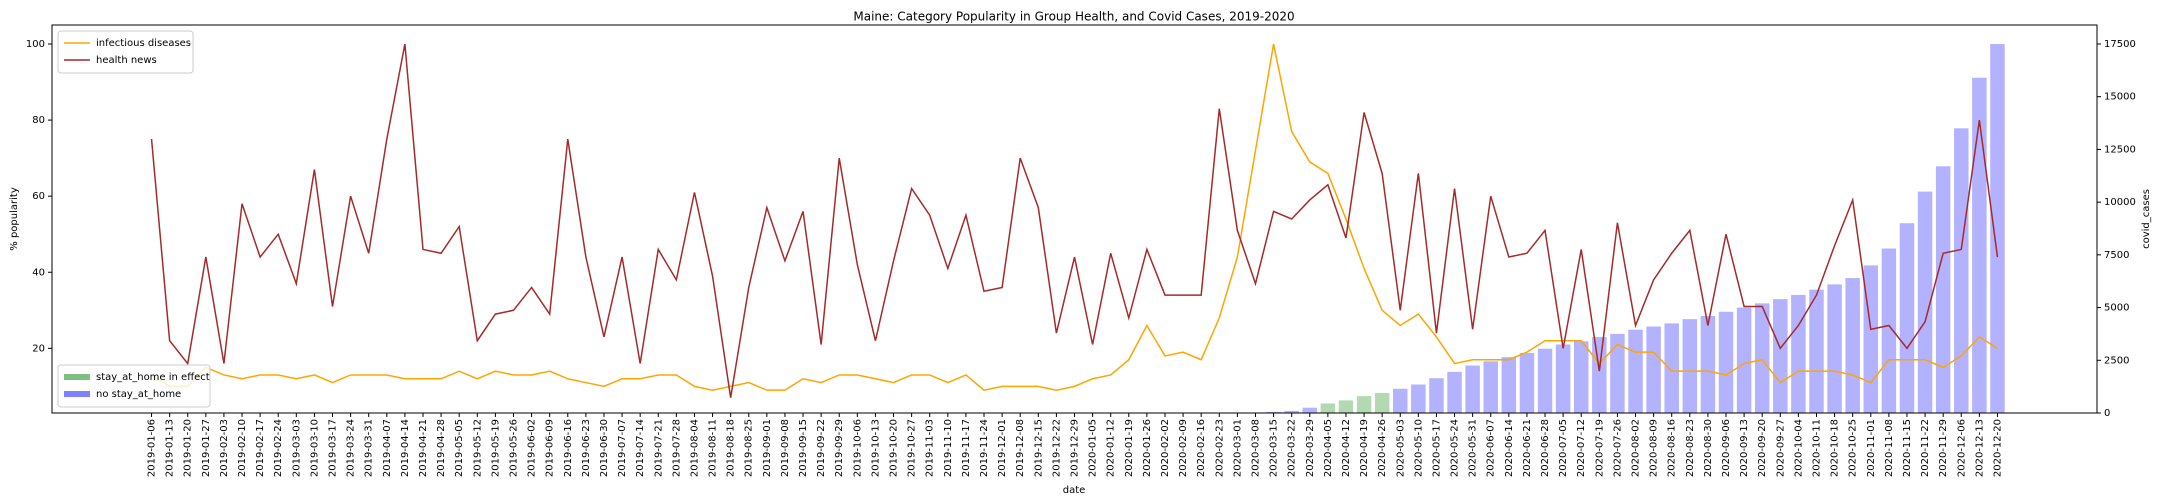 This screenshot has width=2160, height=504. What do you see at coordinates (586, 448) in the screenshot?
I see `x-tick-label: 2019-06-23` at bounding box center [586, 448].